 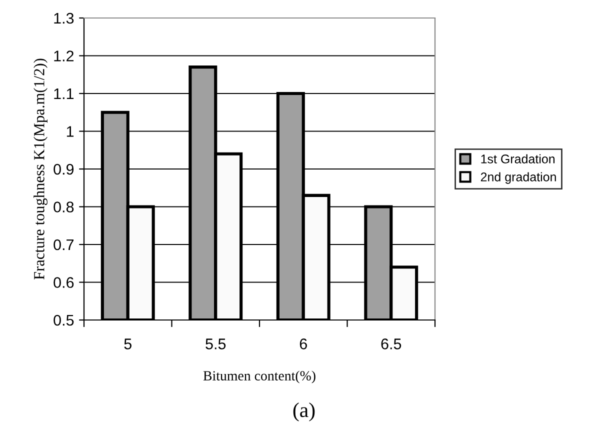 I want to click on y-tick-label: 0.6, so click(x=64, y=282).